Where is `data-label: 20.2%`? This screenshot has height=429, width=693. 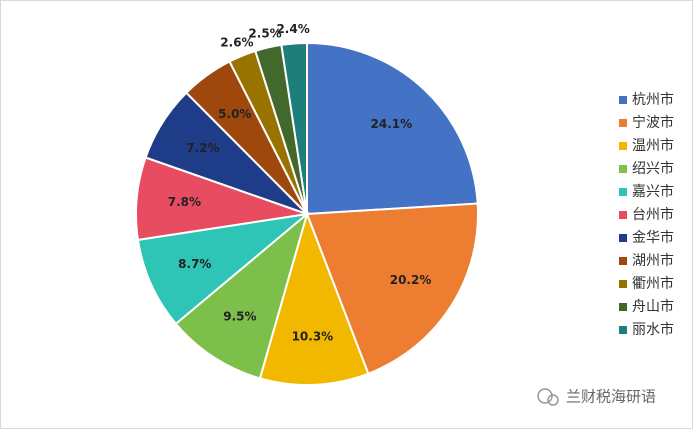 data-label: 20.2% is located at coordinates (411, 280).